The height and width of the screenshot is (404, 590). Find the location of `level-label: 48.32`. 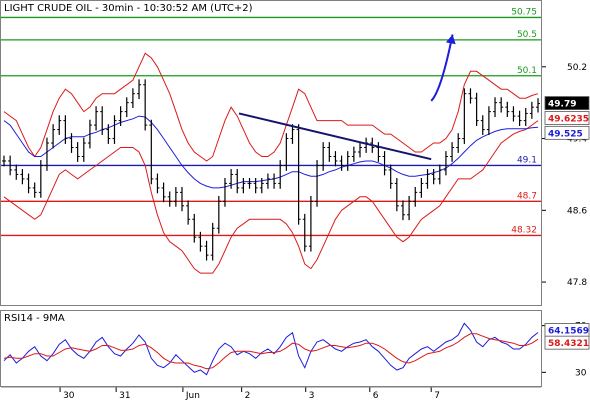

level-label: 48.32 is located at coordinates (524, 230).